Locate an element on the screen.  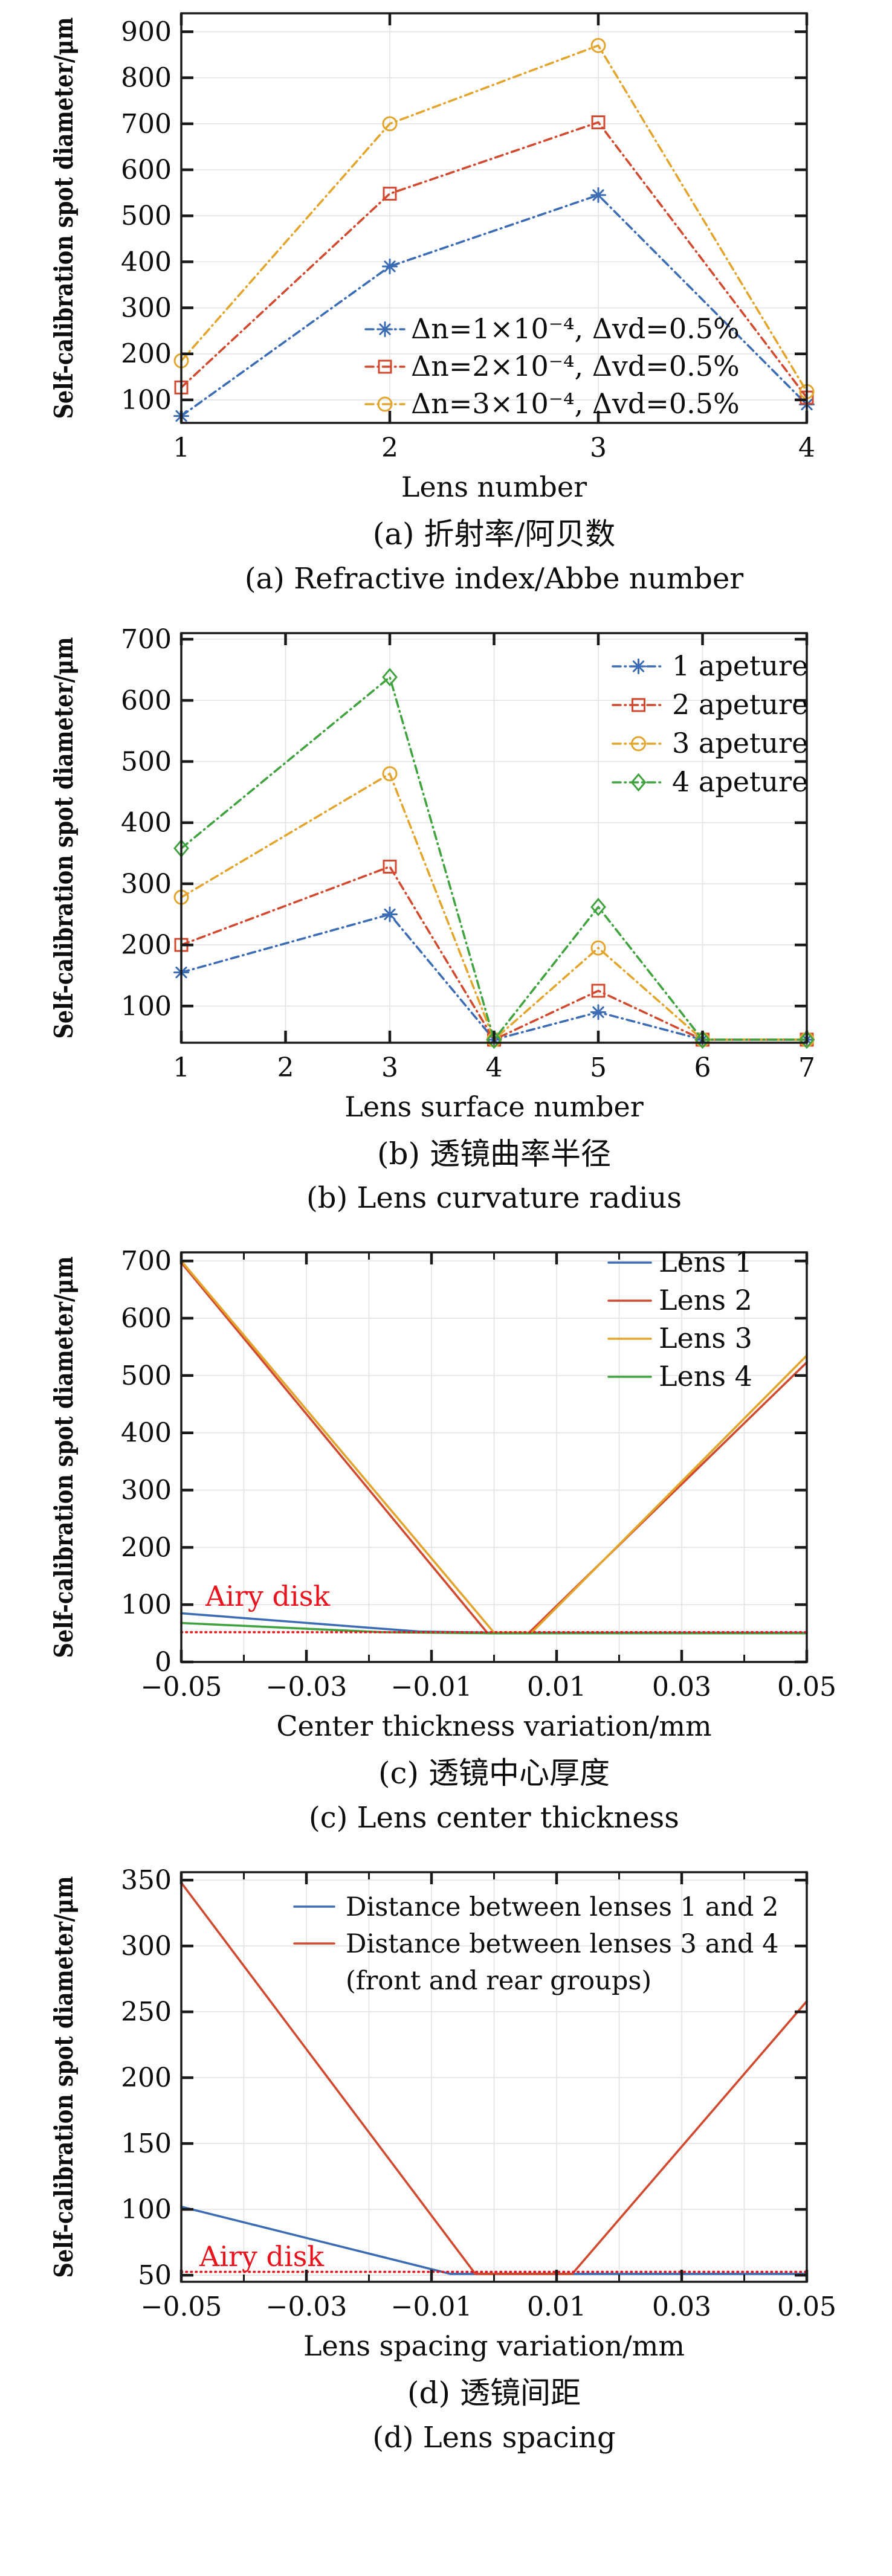
svg-text: 500 is located at coordinates (146, 761).